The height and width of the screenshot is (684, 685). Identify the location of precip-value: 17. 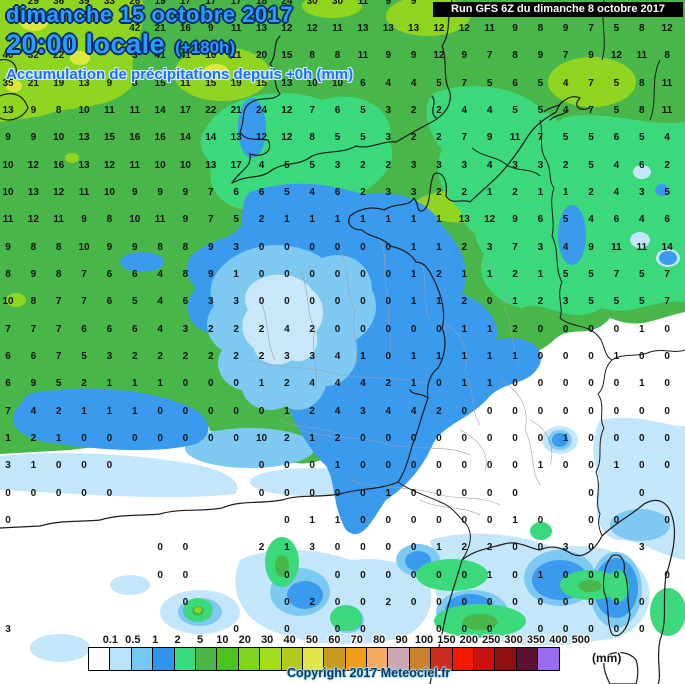
(236, 3).